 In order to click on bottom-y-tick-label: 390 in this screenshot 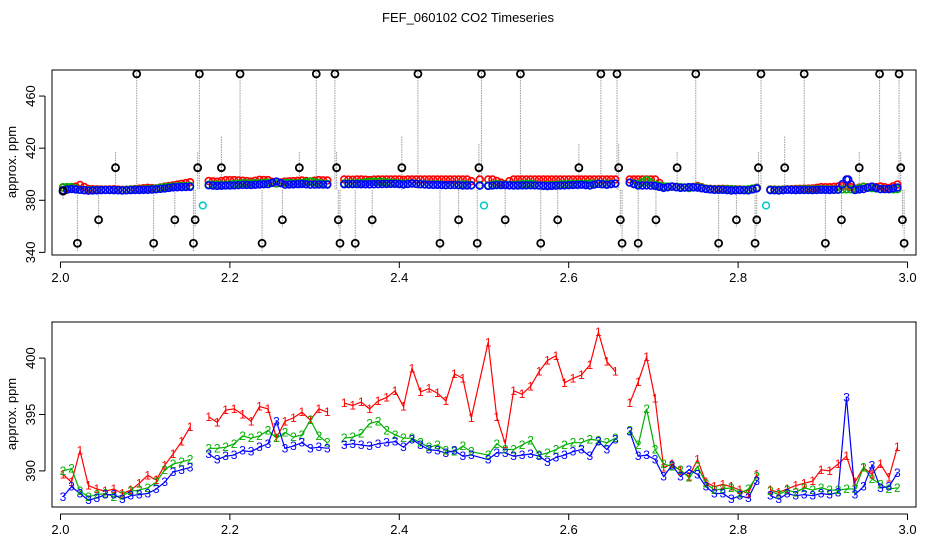, I will do `click(30, 471)`.